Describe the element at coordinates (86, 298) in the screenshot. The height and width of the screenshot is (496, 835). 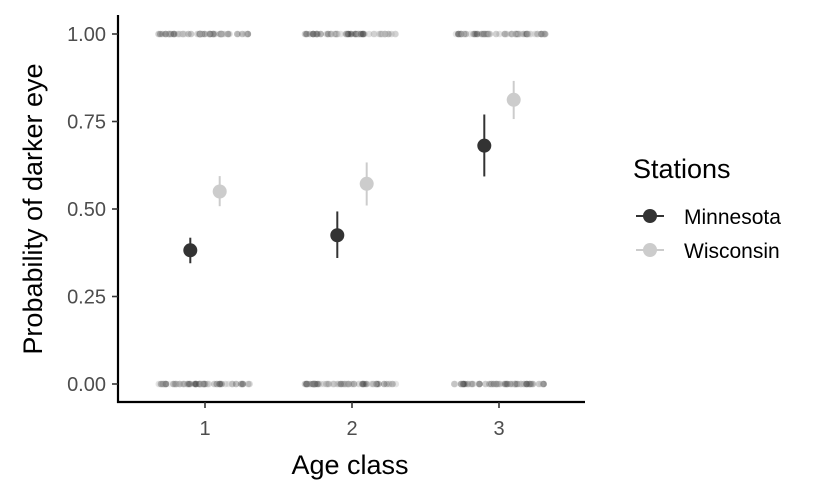
I see `y-tick-label: 0.25` at that location.